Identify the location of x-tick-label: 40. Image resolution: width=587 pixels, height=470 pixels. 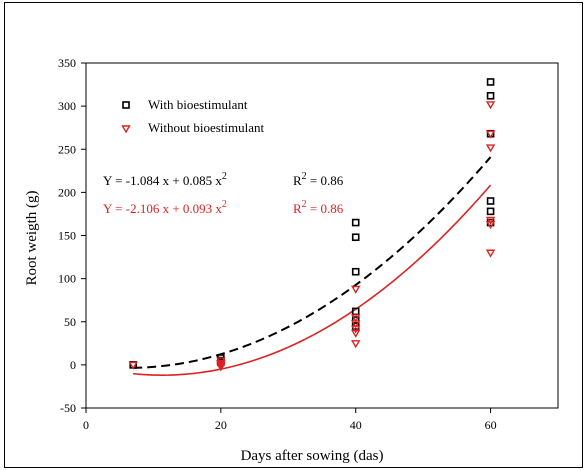
(356, 425).